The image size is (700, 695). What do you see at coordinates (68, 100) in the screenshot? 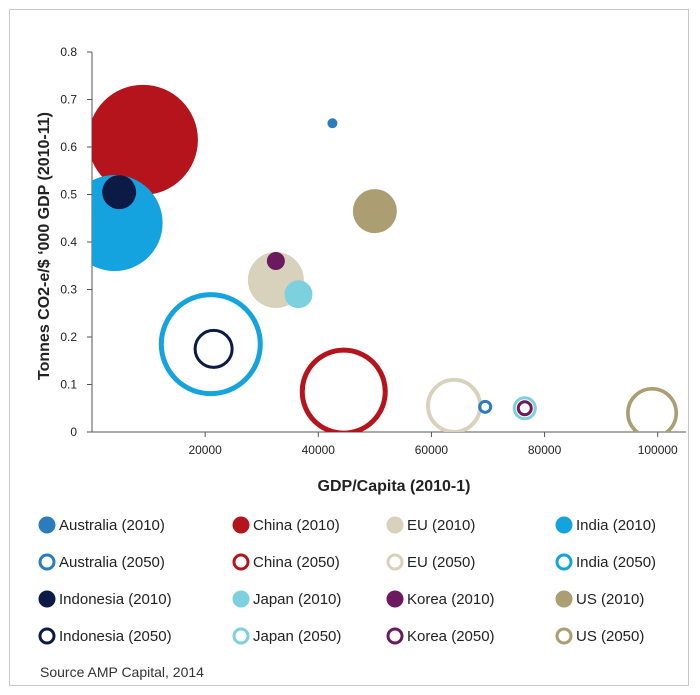
I see `y-tick-label: 0.7` at bounding box center [68, 100].